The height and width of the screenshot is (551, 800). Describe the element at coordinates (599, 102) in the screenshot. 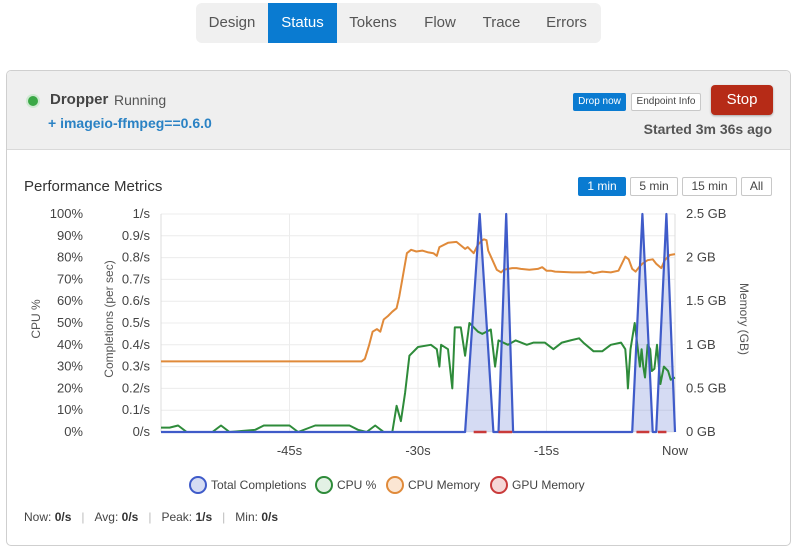

I see `drop-now-button: Drop now` at that location.